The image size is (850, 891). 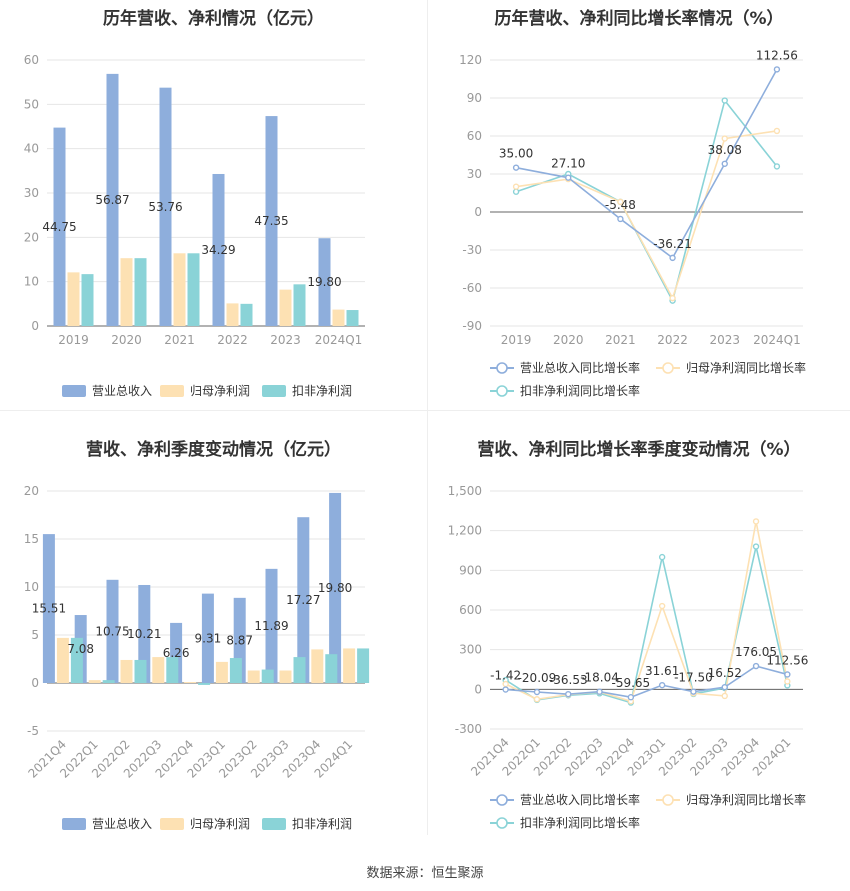 I want to click on data-label: 19.80, so click(x=335, y=588).